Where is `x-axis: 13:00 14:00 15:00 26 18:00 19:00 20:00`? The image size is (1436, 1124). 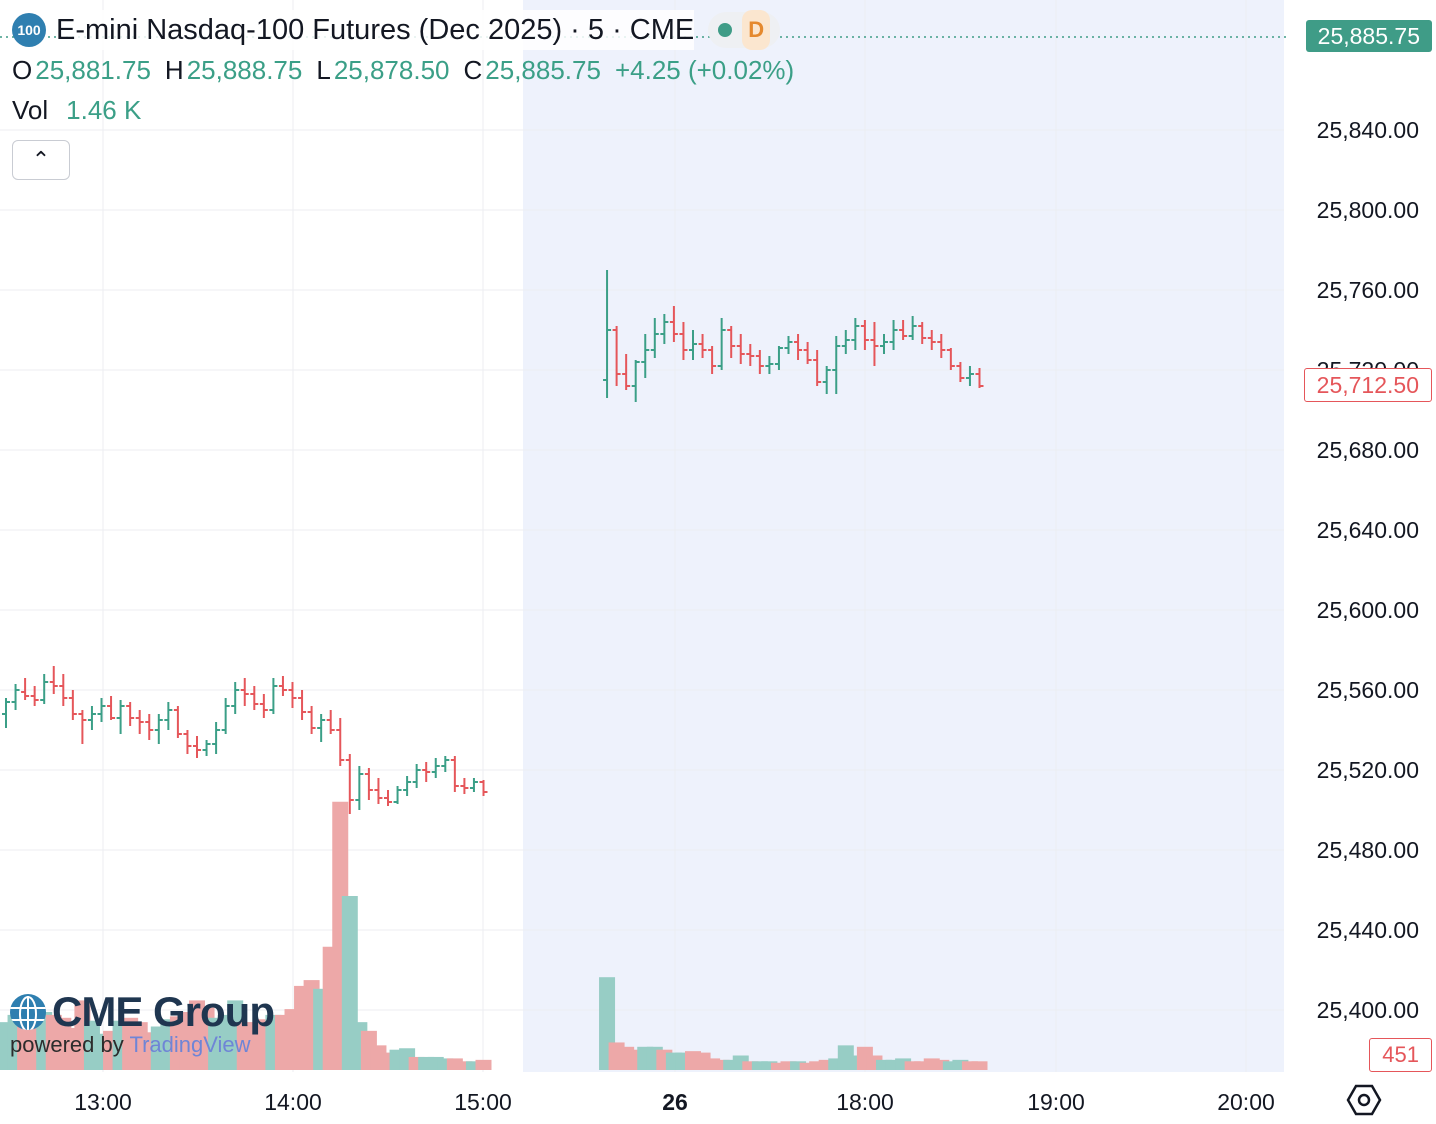
x-axis: 13:00 14:00 15:00 26 18:00 19:00 20:00 is located at coordinates (674, 1102).